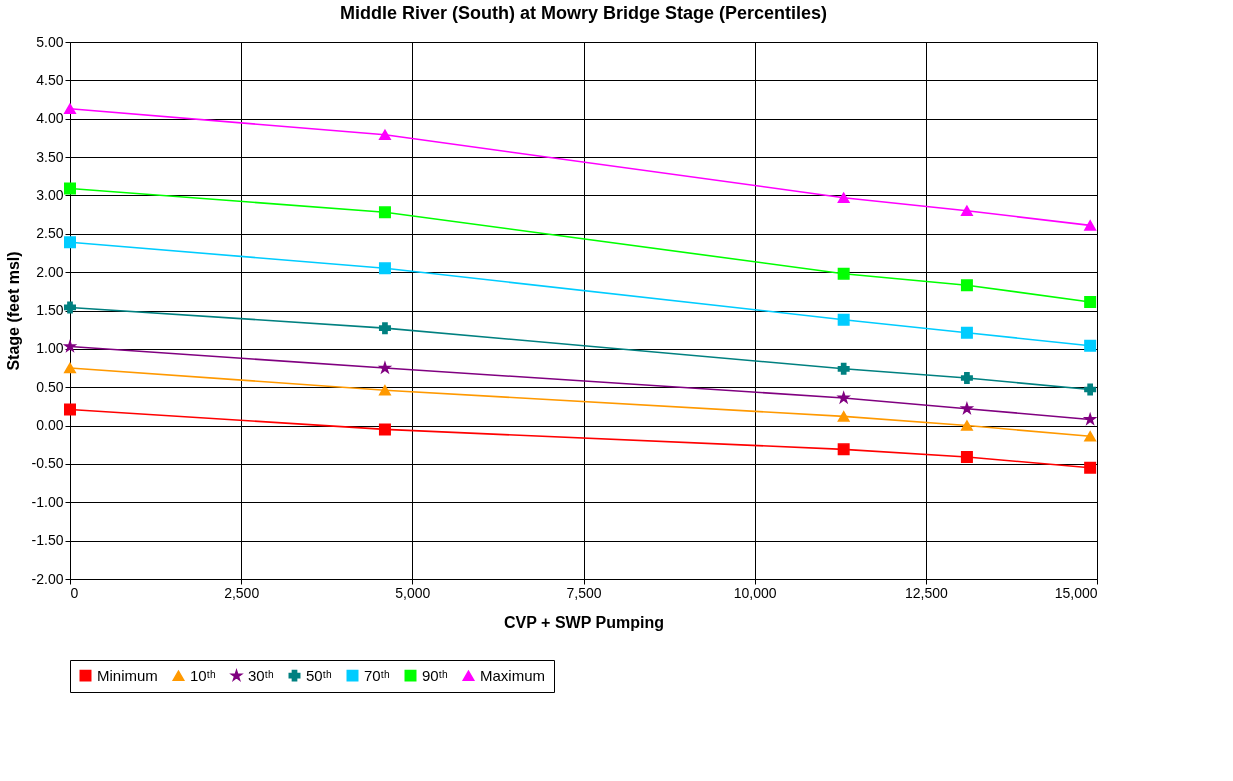  I want to click on legend-label: 30ᵗʰ, so click(261, 675).